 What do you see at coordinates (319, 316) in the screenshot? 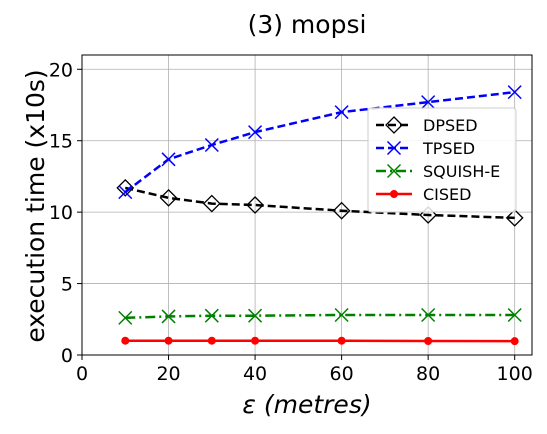
I see `series-line-squish-e` at bounding box center [319, 316].